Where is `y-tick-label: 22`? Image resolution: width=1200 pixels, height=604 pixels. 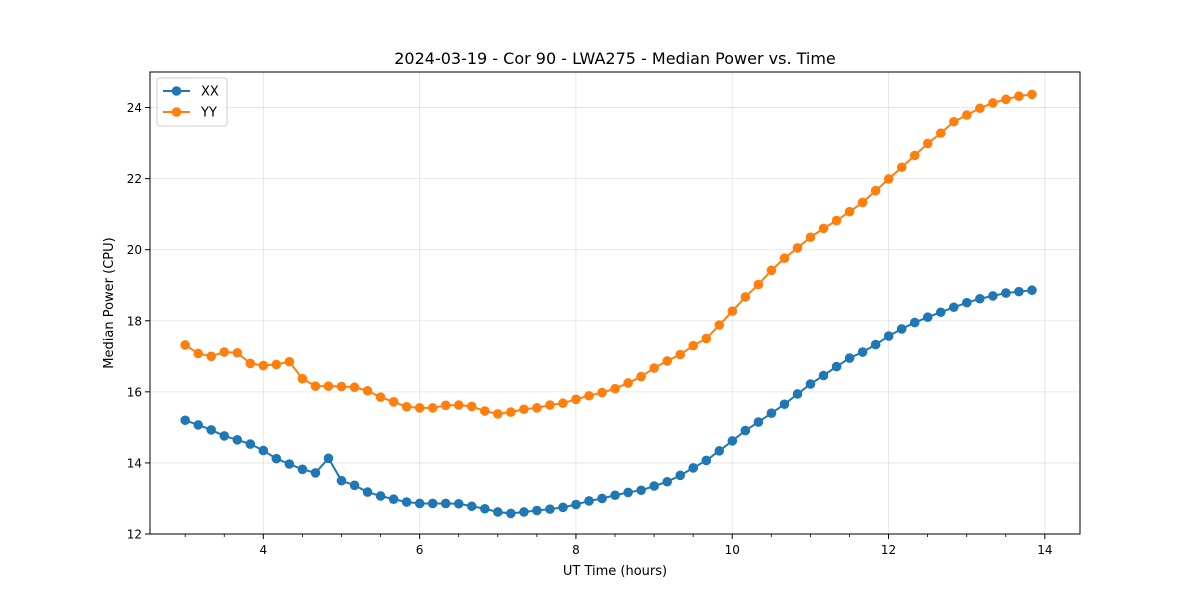 y-tick-label: 22 is located at coordinates (134, 179).